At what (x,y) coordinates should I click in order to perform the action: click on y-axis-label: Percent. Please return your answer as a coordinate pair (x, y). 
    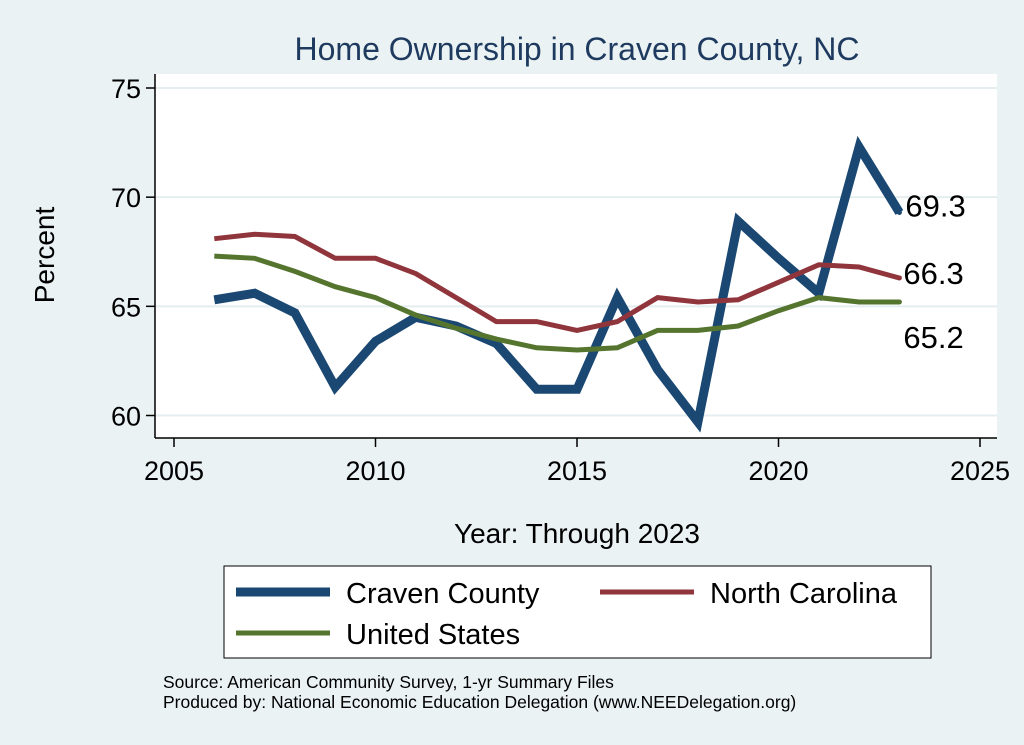
    Looking at the image, I should click on (44, 255).